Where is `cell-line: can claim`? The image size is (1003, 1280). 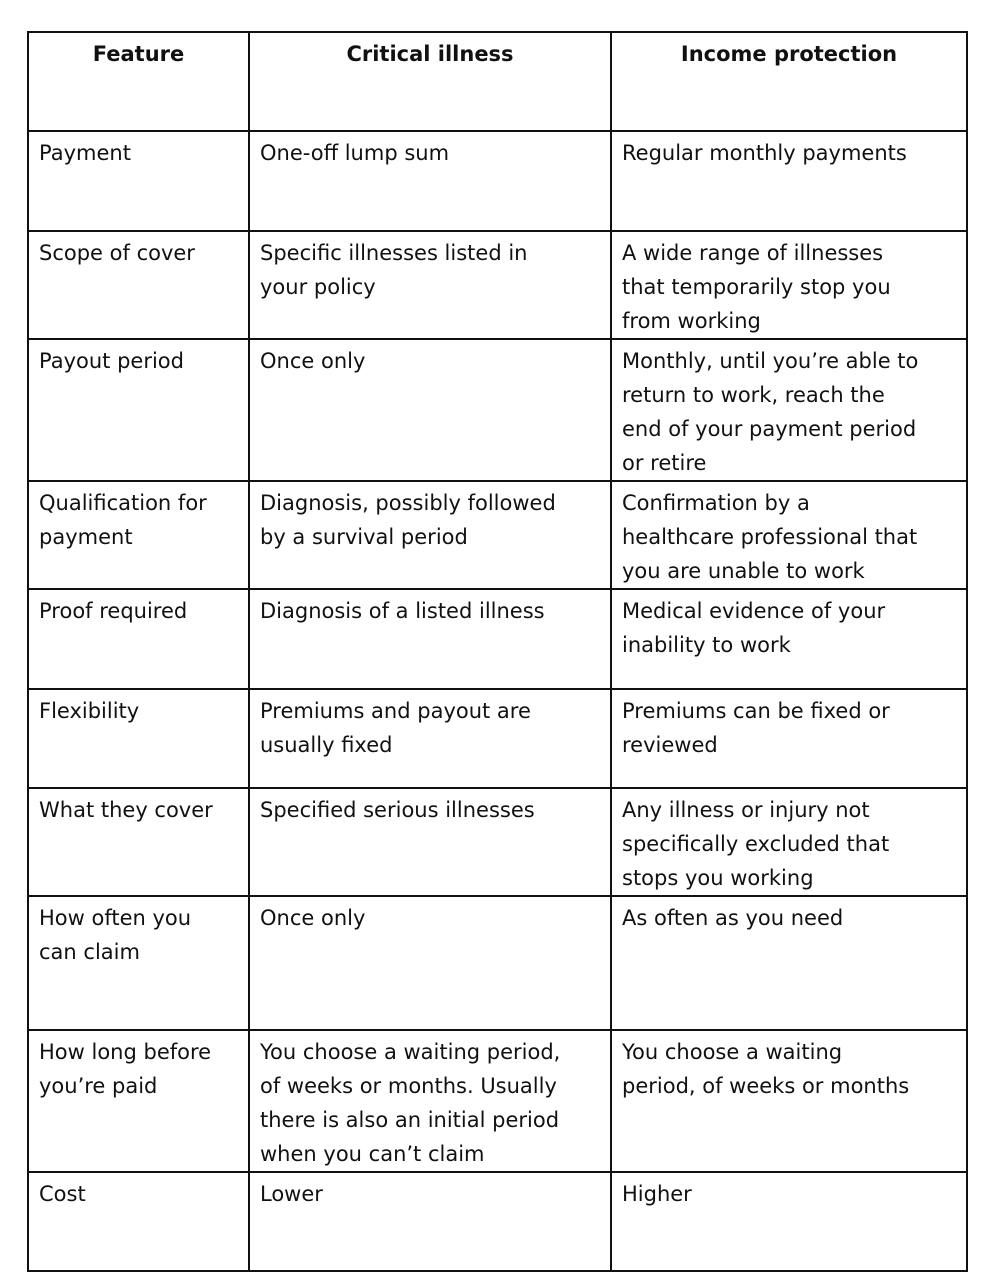
cell-line: can claim is located at coordinates (89, 952).